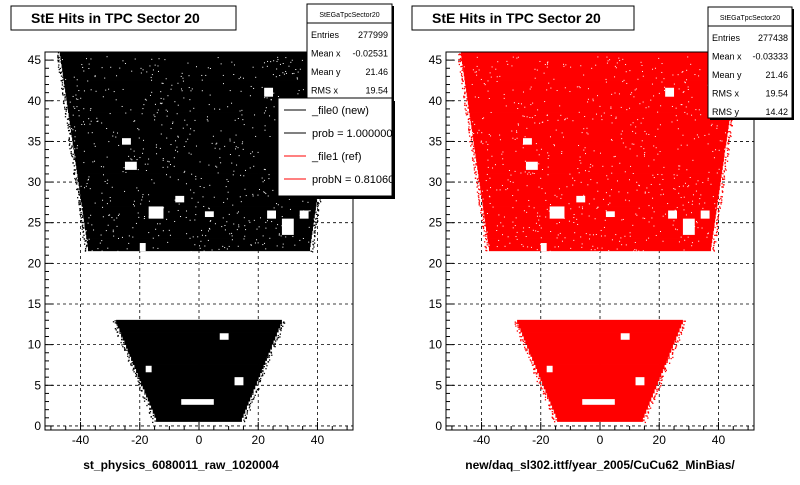  I want to click on x-tick-label: 0, so click(600, 440).